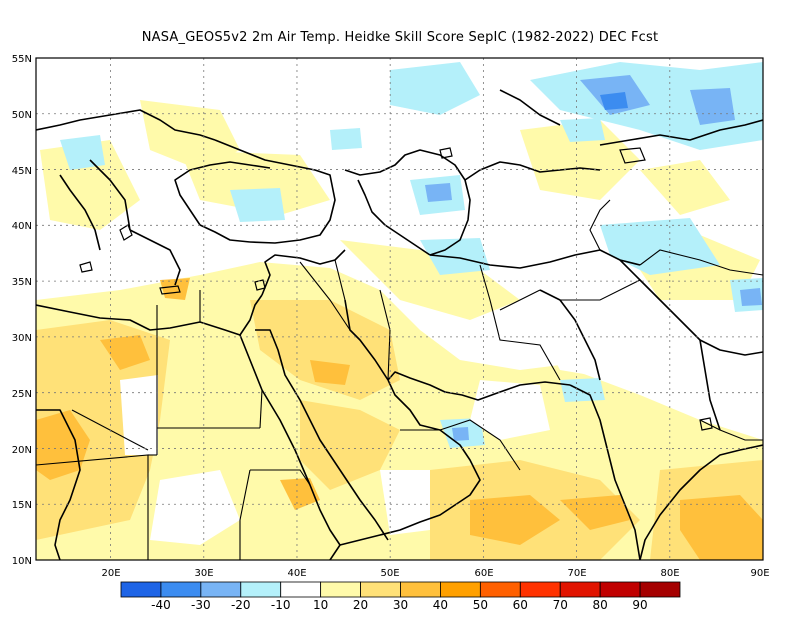  What do you see at coordinates (203, 573) in the screenshot?
I see `lon-label: 30E` at bounding box center [203, 573].